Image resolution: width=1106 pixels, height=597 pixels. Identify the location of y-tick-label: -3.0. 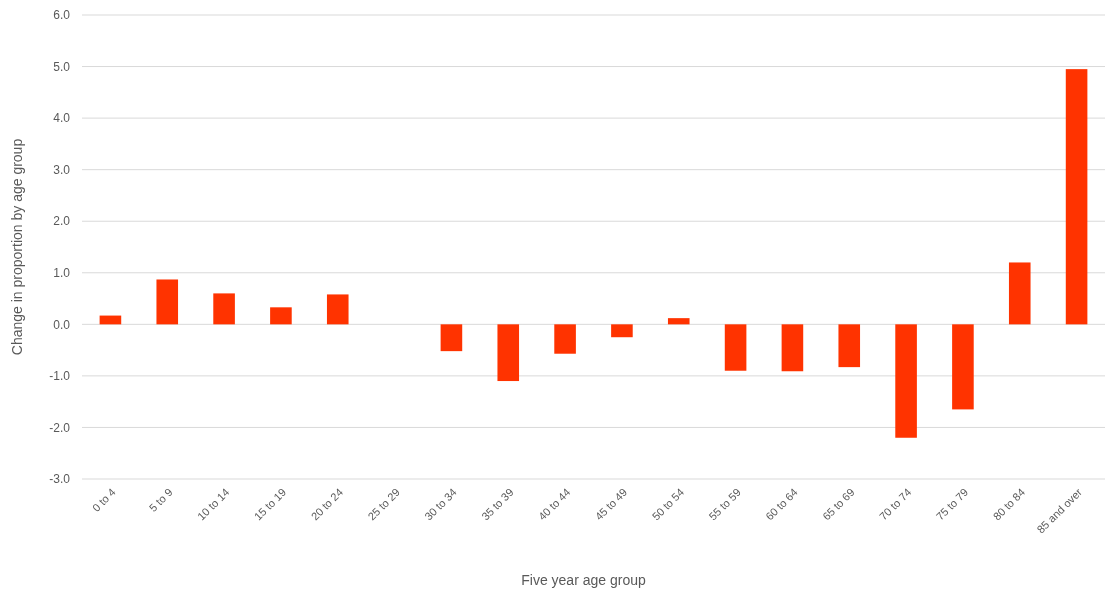
(60, 479).